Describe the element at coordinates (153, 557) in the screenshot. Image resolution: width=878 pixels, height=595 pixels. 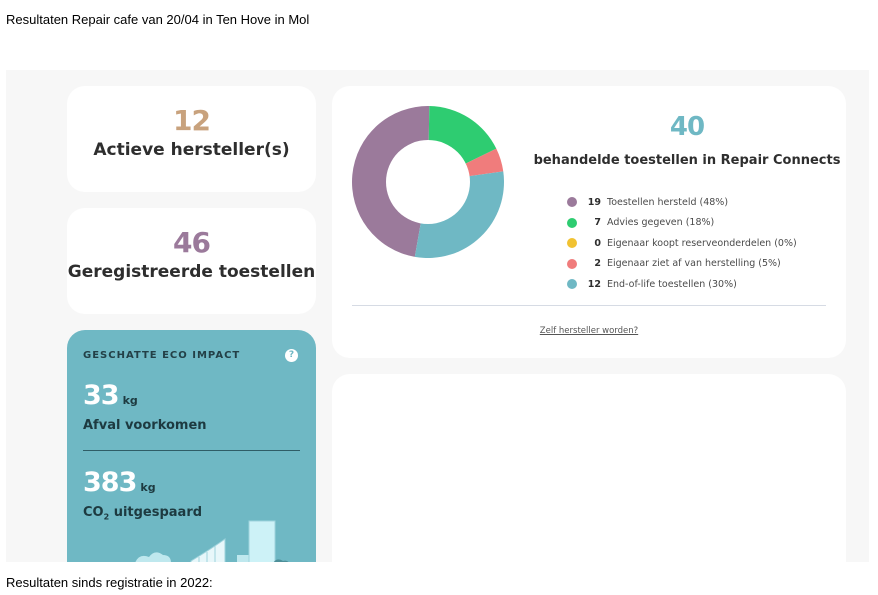
I see `cloud-icon` at that location.